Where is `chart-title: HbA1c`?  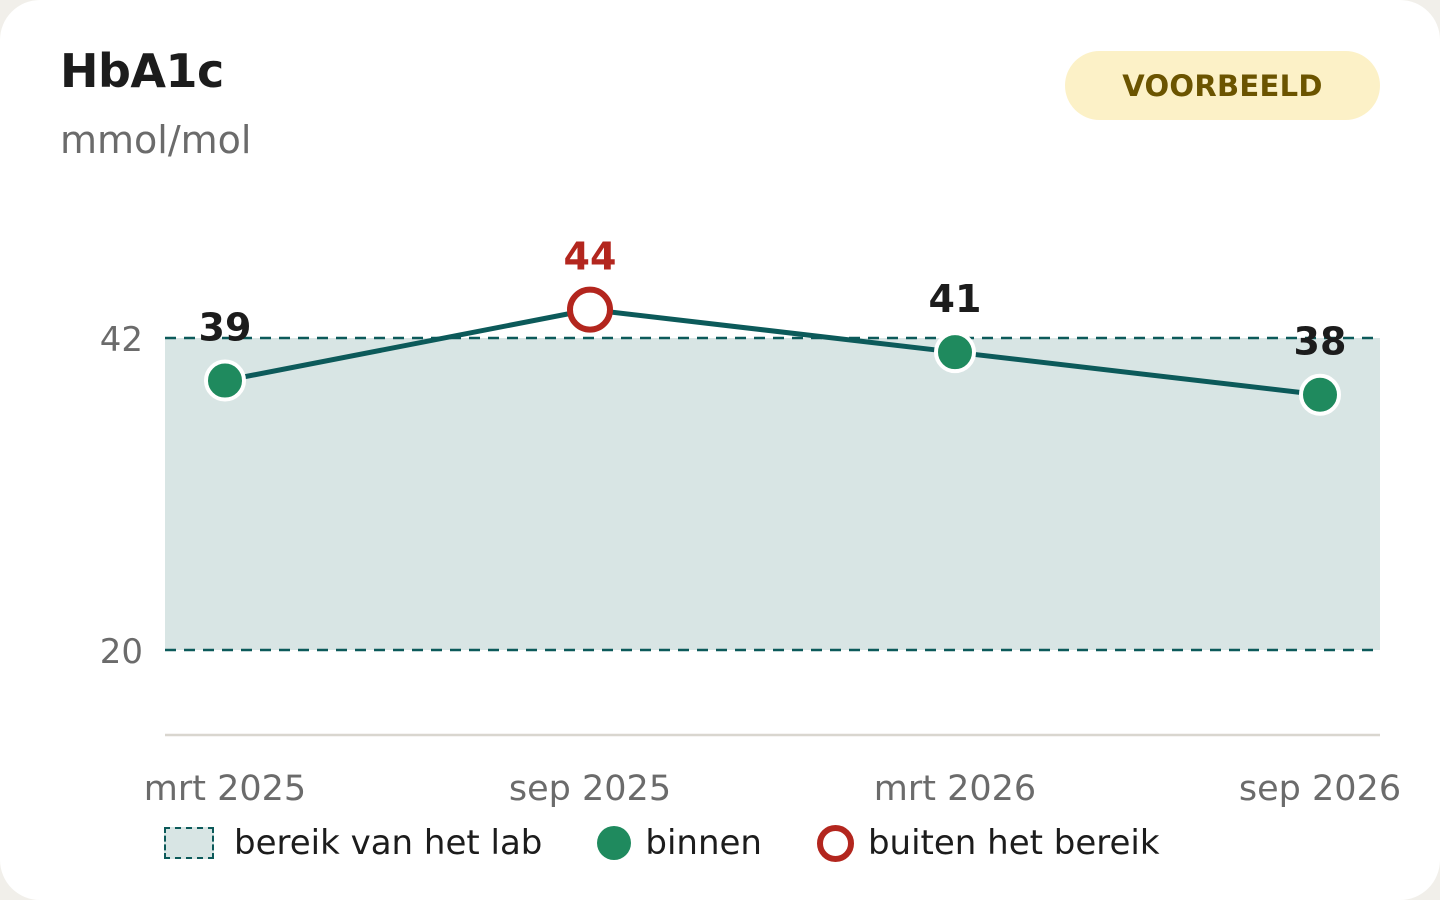
chart-title: HbA1c is located at coordinates (142, 71).